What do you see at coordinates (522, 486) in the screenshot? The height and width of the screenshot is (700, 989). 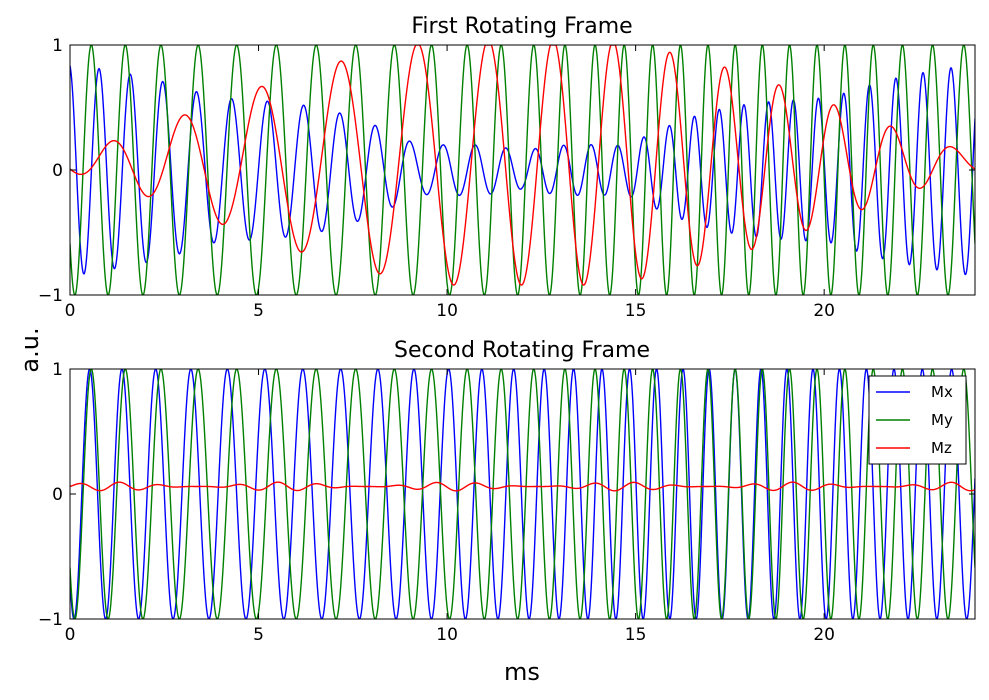 I see `series-line-mz` at bounding box center [522, 486].